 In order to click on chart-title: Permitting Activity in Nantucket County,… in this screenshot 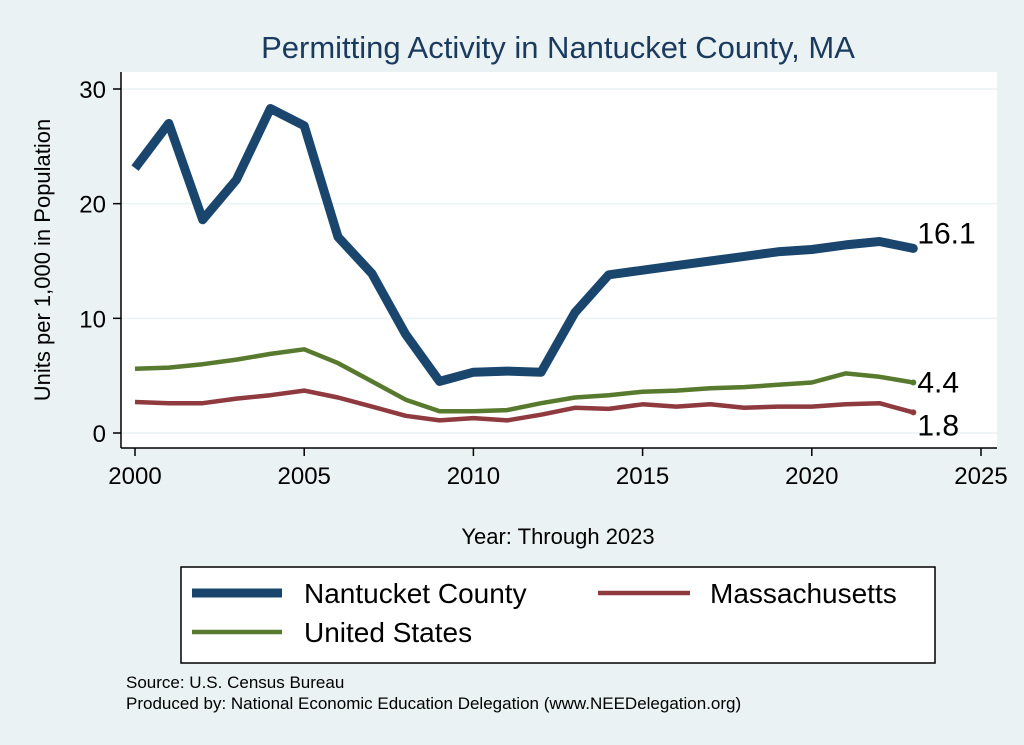, I will do `click(558, 47)`.